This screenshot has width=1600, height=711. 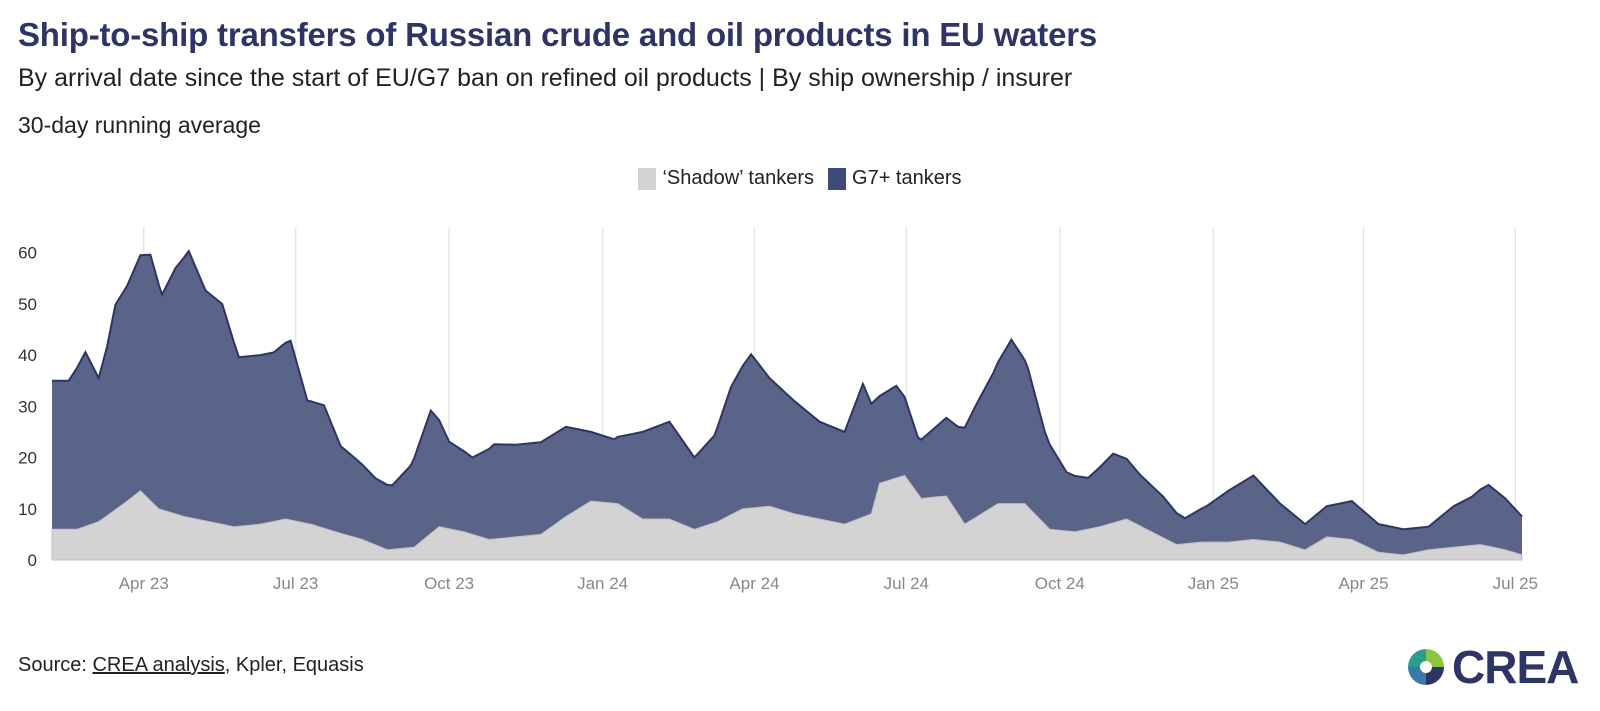 What do you see at coordinates (1515, 583) in the screenshot?
I see `x-tick-label: Jul 25` at bounding box center [1515, 583].